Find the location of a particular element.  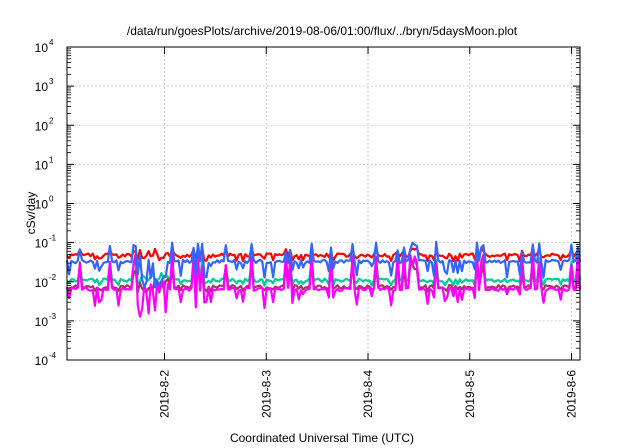

y-tick-exponent: 1 is located at coordinates (51, 159).